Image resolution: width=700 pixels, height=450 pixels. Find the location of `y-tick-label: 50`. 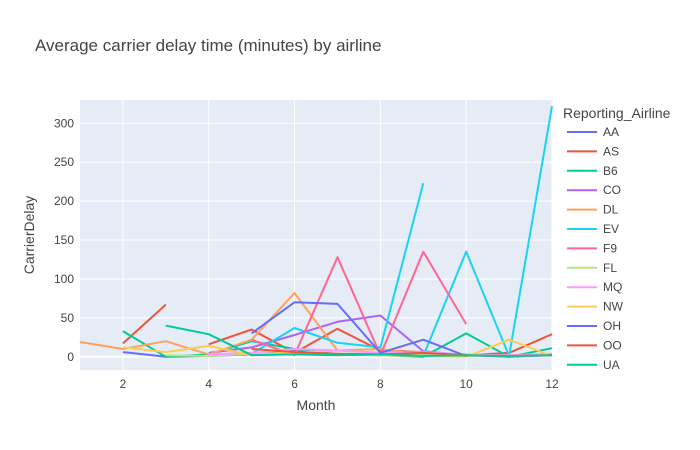

y-tick-label: 50 is located at coordinates (68, 318).